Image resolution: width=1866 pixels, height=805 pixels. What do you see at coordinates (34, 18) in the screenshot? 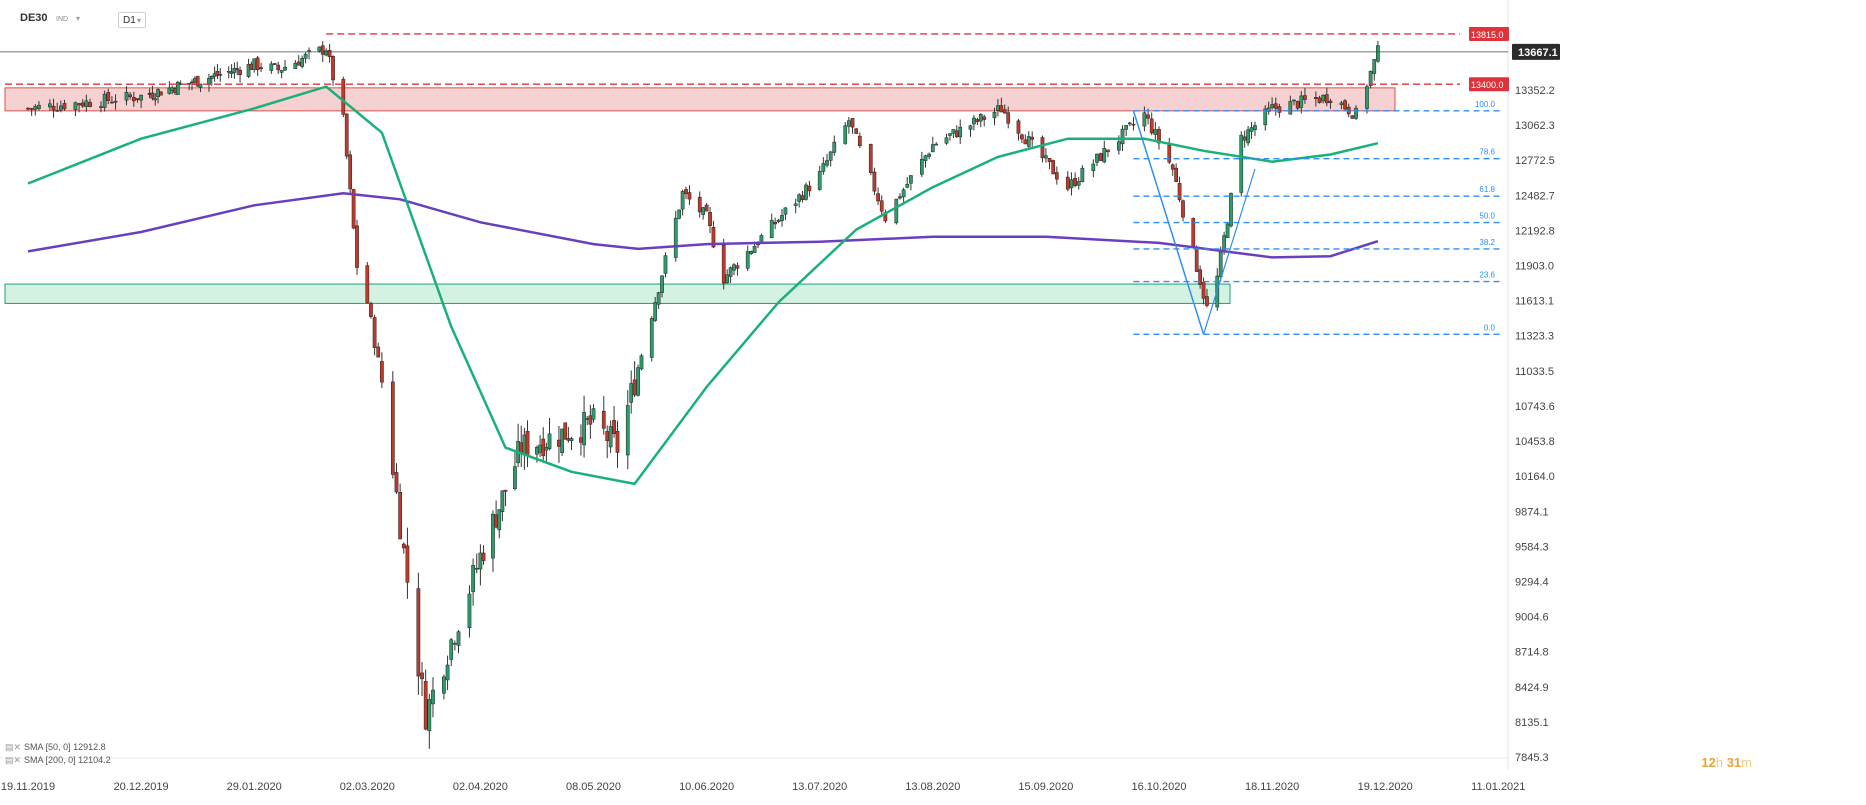
I see `symbol-label: DE30` at bounding box center [34, 18].